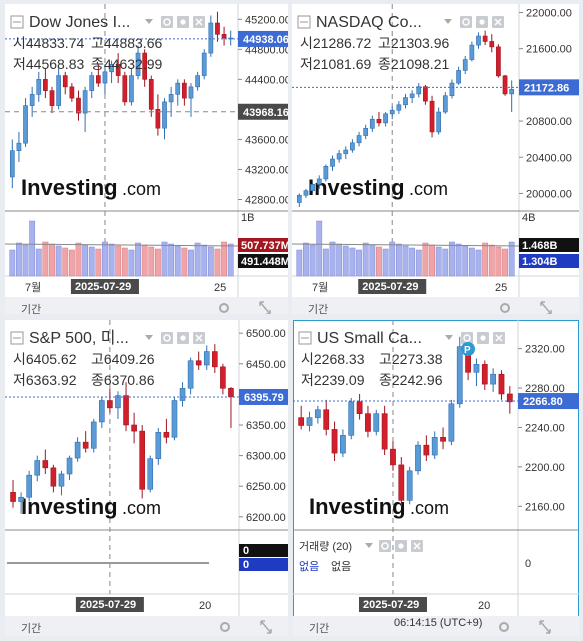  Describe the element at coordinates (333, 359) in the screenshot. I see `ohlc-open: 시2268.33` at that location.